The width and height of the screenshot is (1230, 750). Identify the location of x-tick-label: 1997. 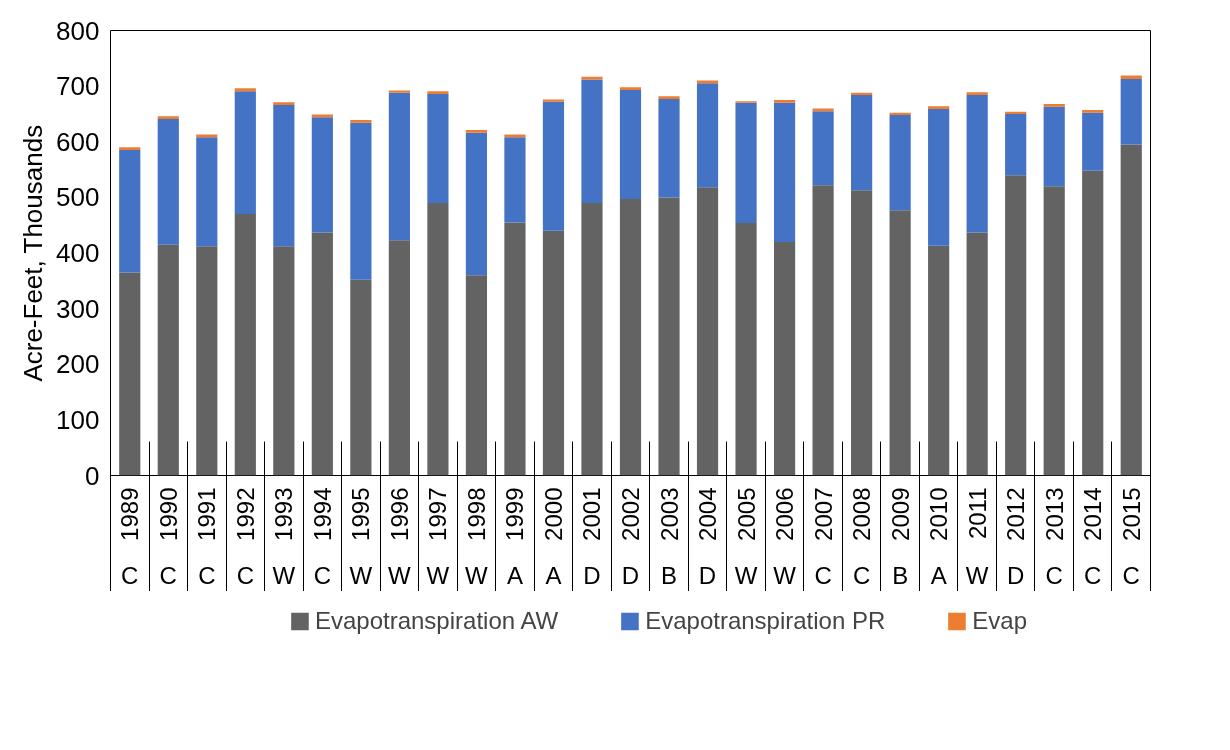
(438, 514).